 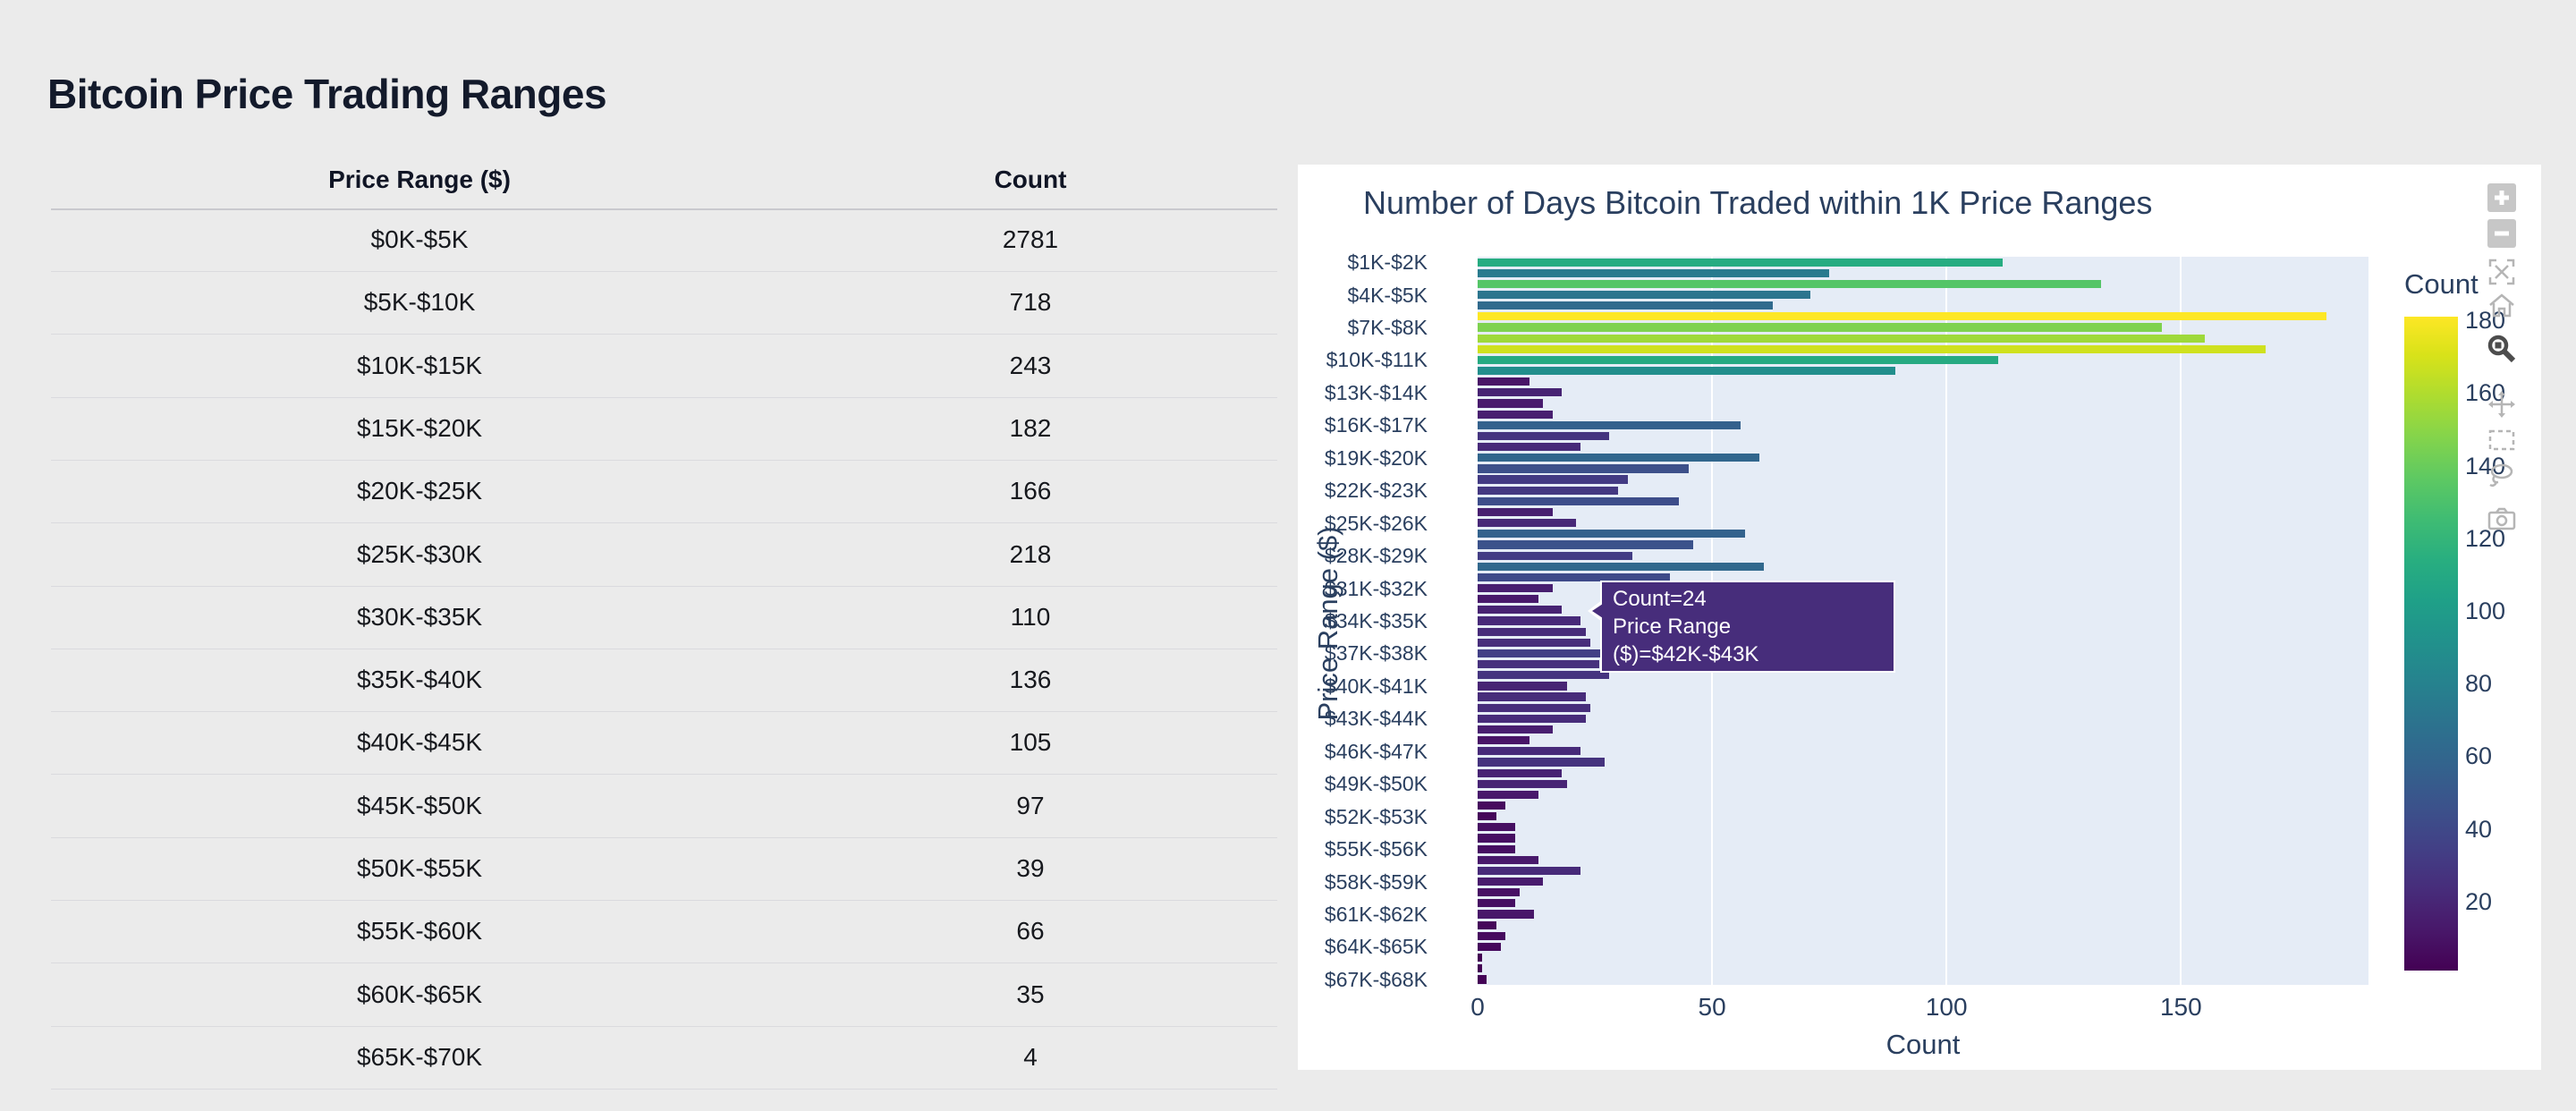 I want to click on colorbar-tick-label: 20, so click(x=2479, y=901).